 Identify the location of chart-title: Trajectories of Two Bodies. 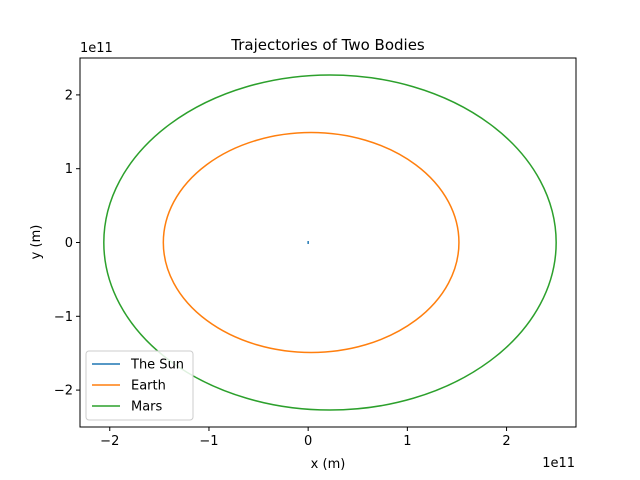
(327, 45).